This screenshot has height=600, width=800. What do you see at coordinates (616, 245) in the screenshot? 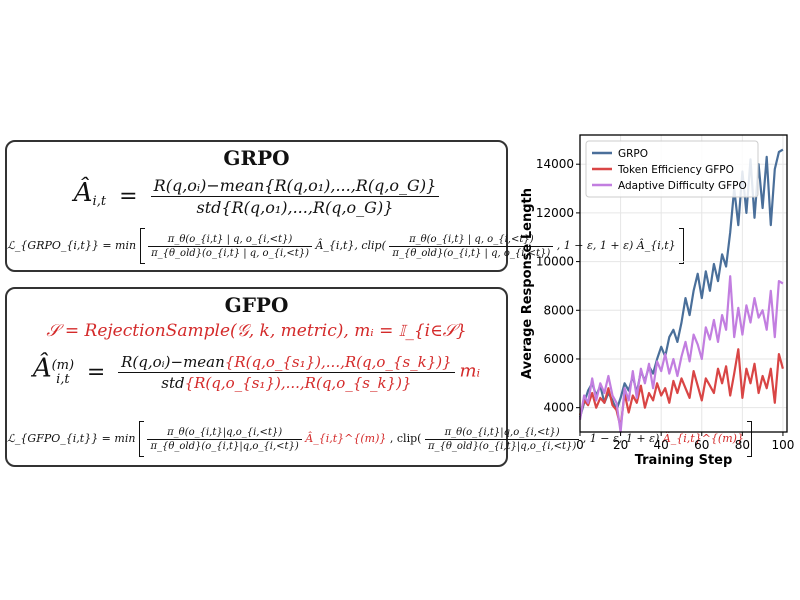
I see `grpo-clip-tail: , 1 − ε, 1 + ε) Â_{i,t}` at bounding box center [616, 245].